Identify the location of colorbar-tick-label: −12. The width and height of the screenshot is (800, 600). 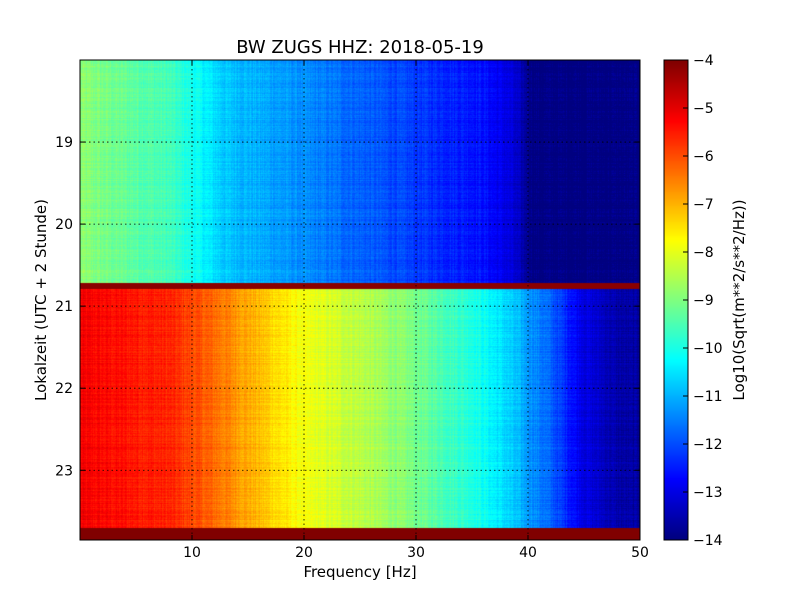
(708, 445).